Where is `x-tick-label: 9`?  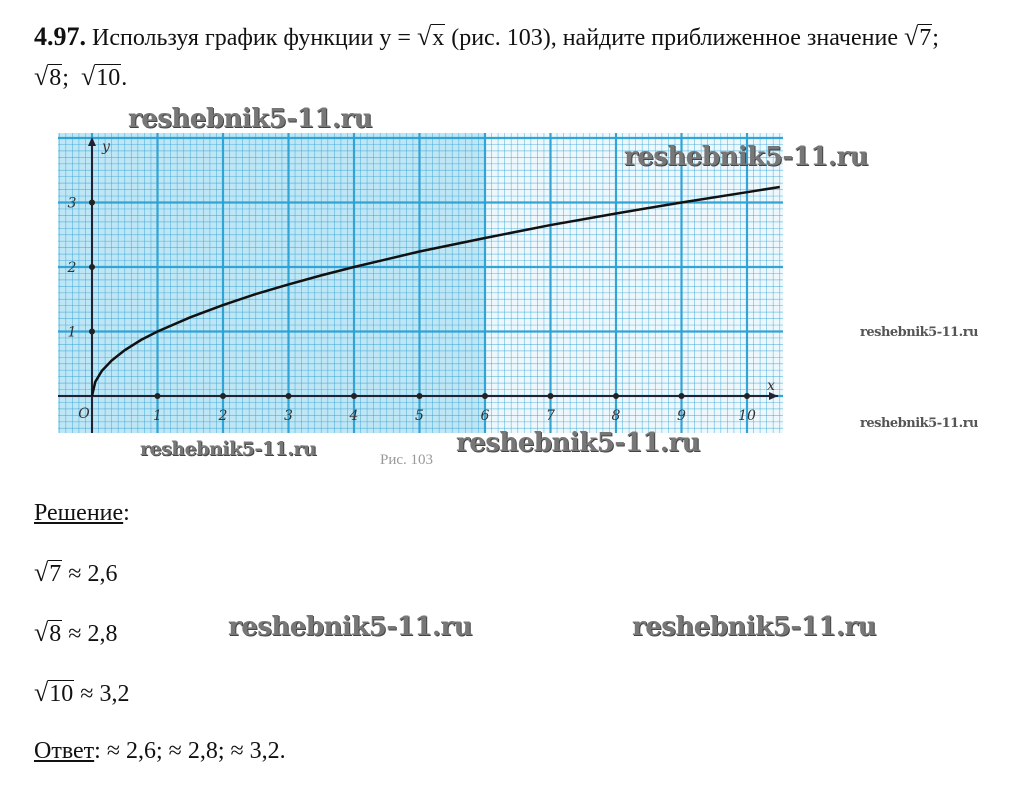
x-tick-label: 9 is located at coordinates (681, 416).